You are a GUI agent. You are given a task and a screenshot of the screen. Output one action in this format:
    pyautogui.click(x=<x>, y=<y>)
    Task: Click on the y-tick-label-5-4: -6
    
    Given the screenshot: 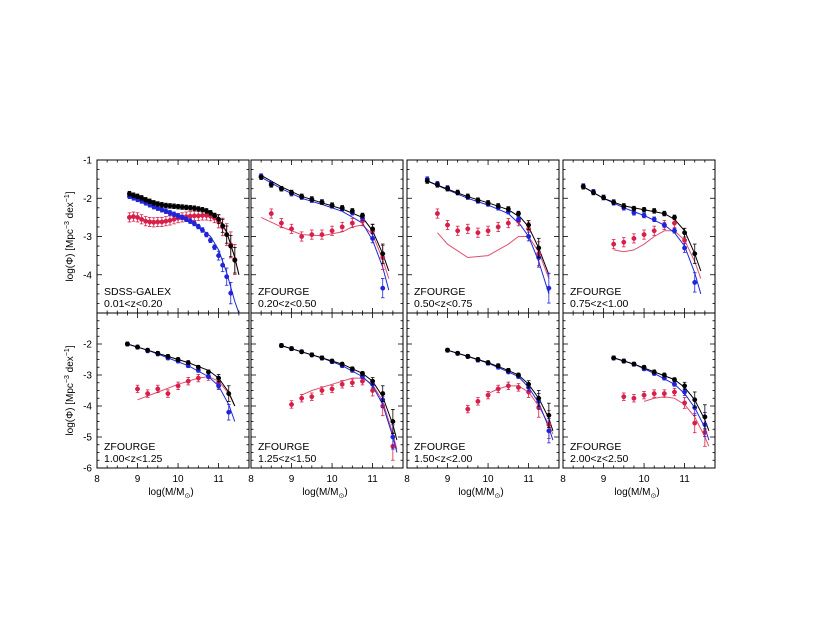 What is the action you would take?
    pyautogui.click(x=87, y=469)
    